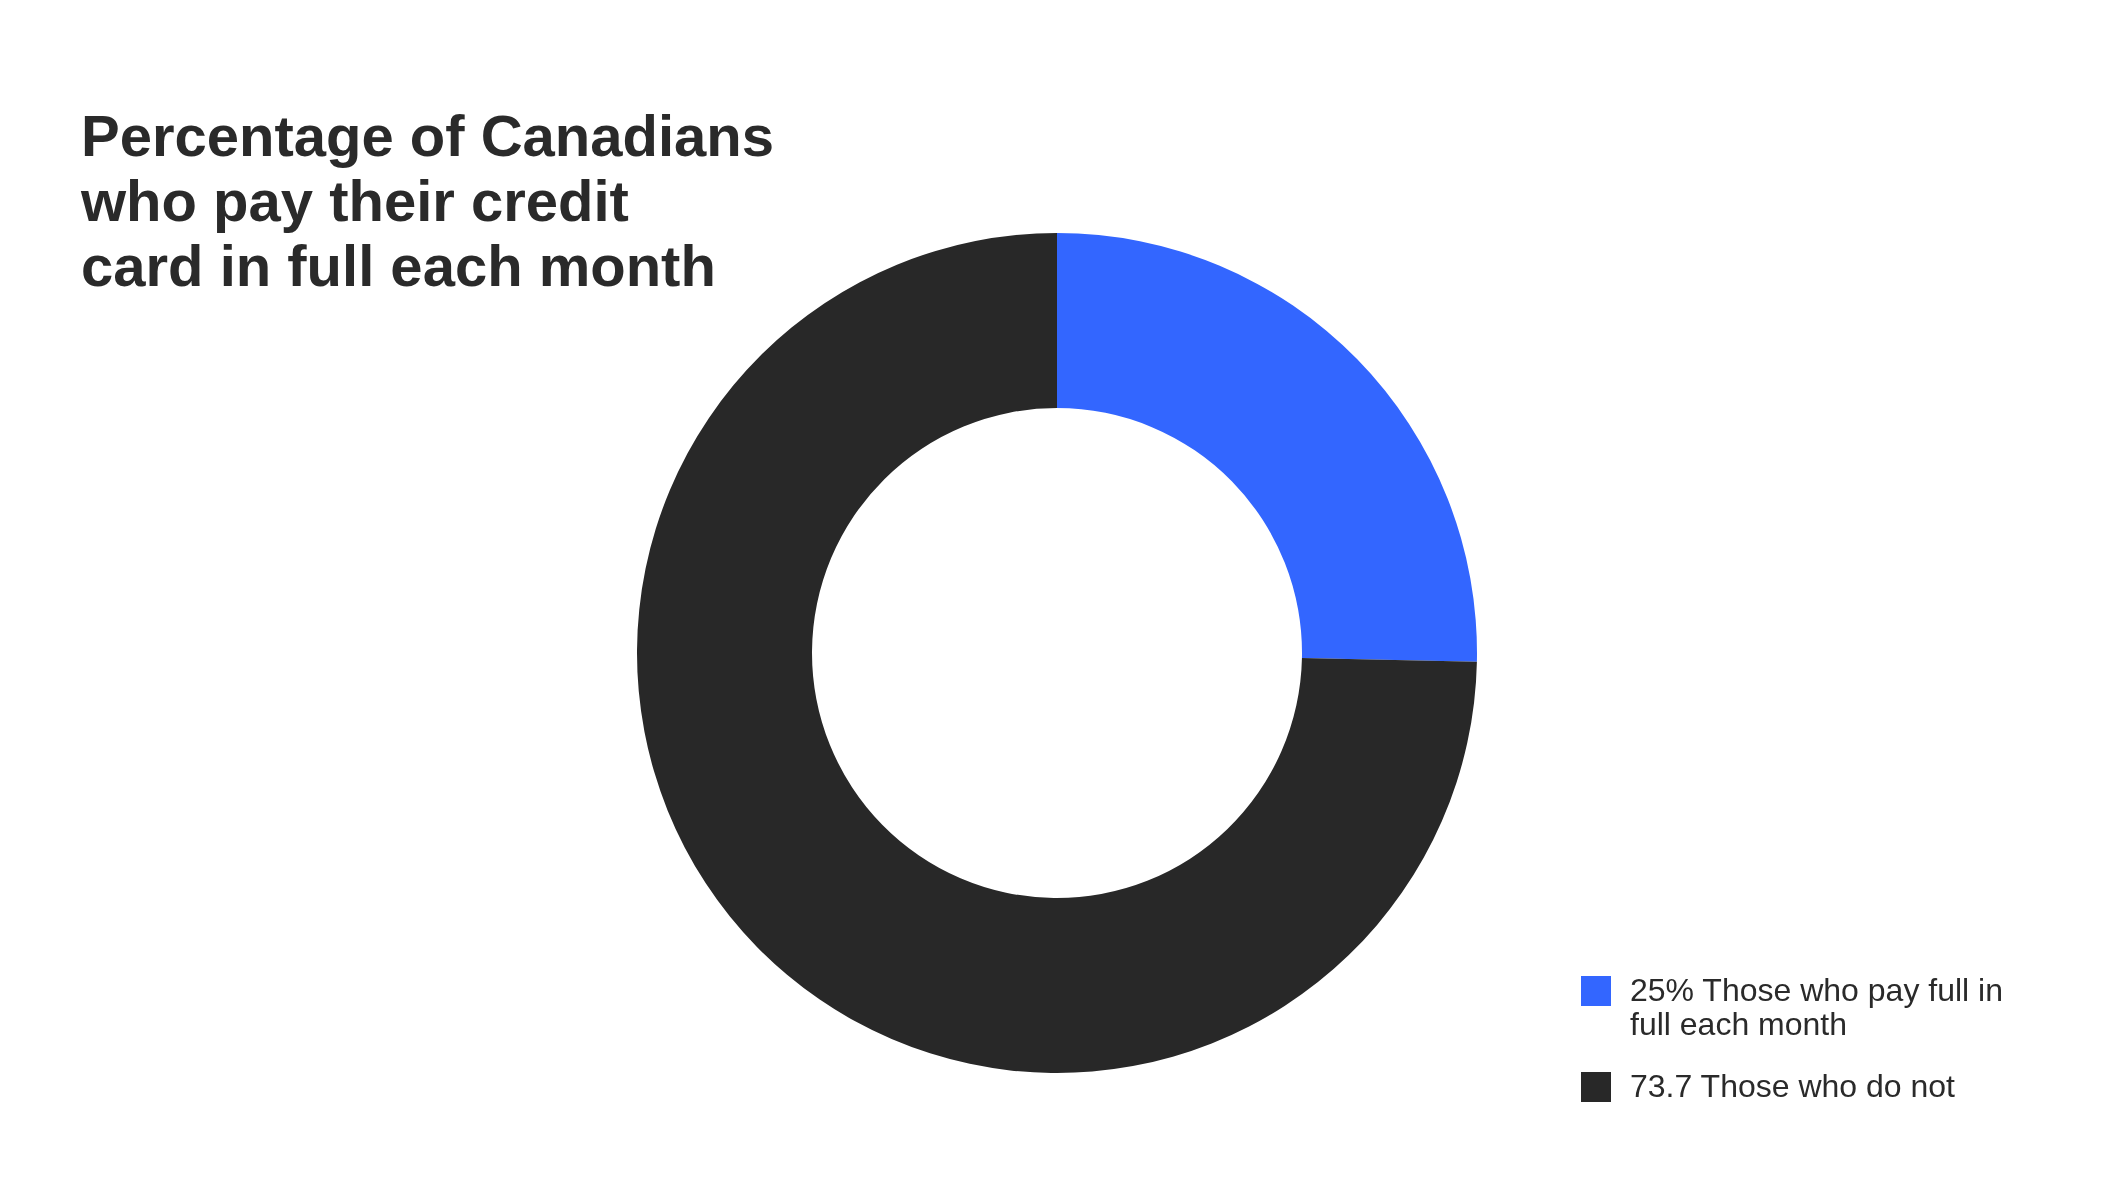  What do you see at coordinates (427, 200) in the screenshot?
I see `chart-title: Percentage of Canadians who pay their credit card in full each month` at bounding box center [427, 200].